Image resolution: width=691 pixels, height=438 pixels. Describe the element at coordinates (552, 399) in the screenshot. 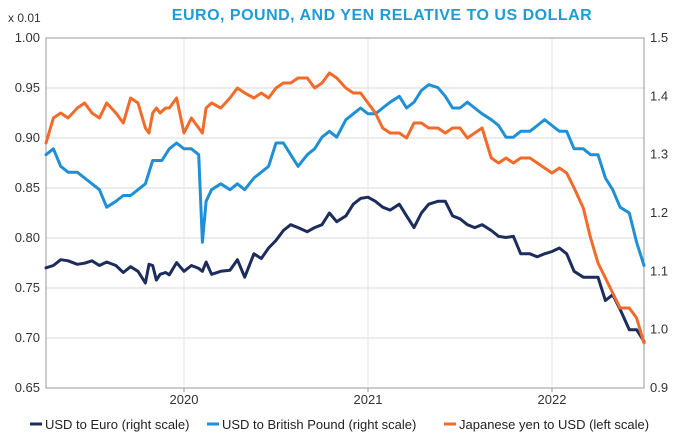

I see `x-tick-label: 2022` at that location.